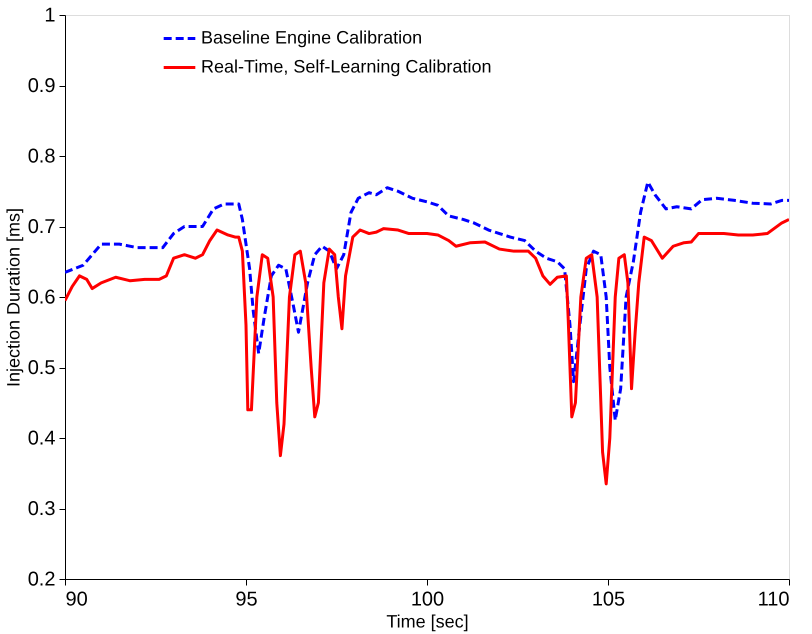  What do you see at coordinates (42, 227) in the screenshot?
I see `y-tick-label: 0.7` at bounding box center [42, 227].